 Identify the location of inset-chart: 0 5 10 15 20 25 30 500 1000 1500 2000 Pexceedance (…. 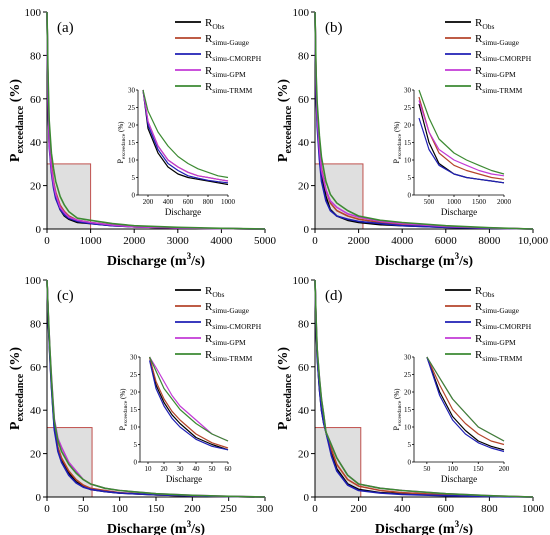
(452, 152).